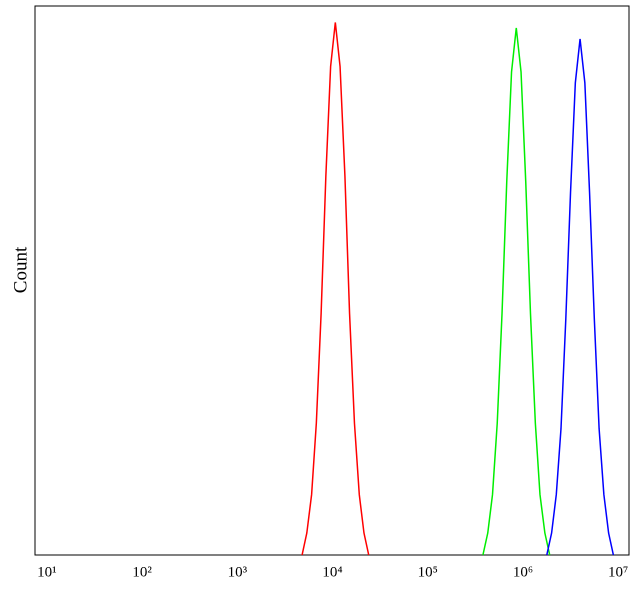 The width and height of the screenshot is (637, 590). I want to click on x-tick-label: 10², so click(142, 572).